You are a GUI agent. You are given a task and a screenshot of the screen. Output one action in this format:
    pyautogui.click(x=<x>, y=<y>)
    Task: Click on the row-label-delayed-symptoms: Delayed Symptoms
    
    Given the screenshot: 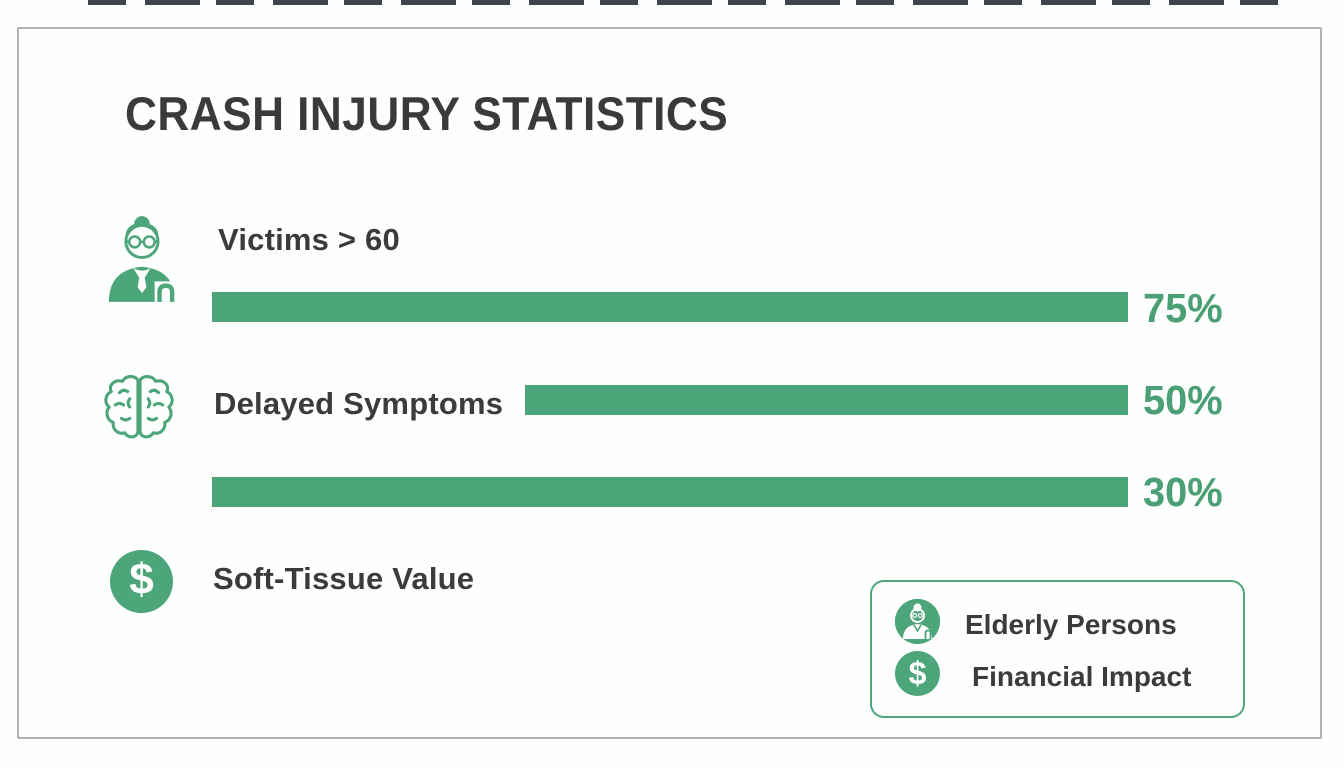 What is the action you would take?
    pyautogui.click(x=359, y=403)
    